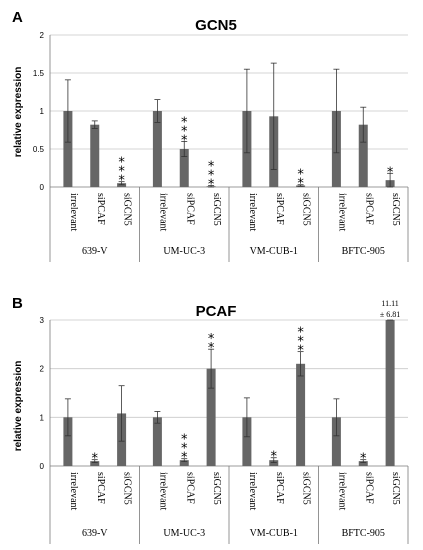 The height and width of the screenshot is (550, 423). Describe the element at coordinates (216, 311) in the screenshot. I see `chart-title: PCAF` at that location.